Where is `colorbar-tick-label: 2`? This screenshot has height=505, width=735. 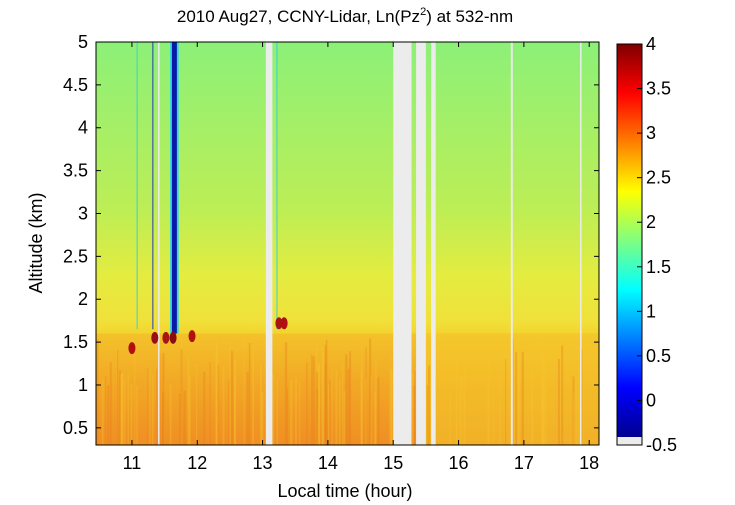 colorbar-tick-label: 2 is located at coordinates (651, 222).